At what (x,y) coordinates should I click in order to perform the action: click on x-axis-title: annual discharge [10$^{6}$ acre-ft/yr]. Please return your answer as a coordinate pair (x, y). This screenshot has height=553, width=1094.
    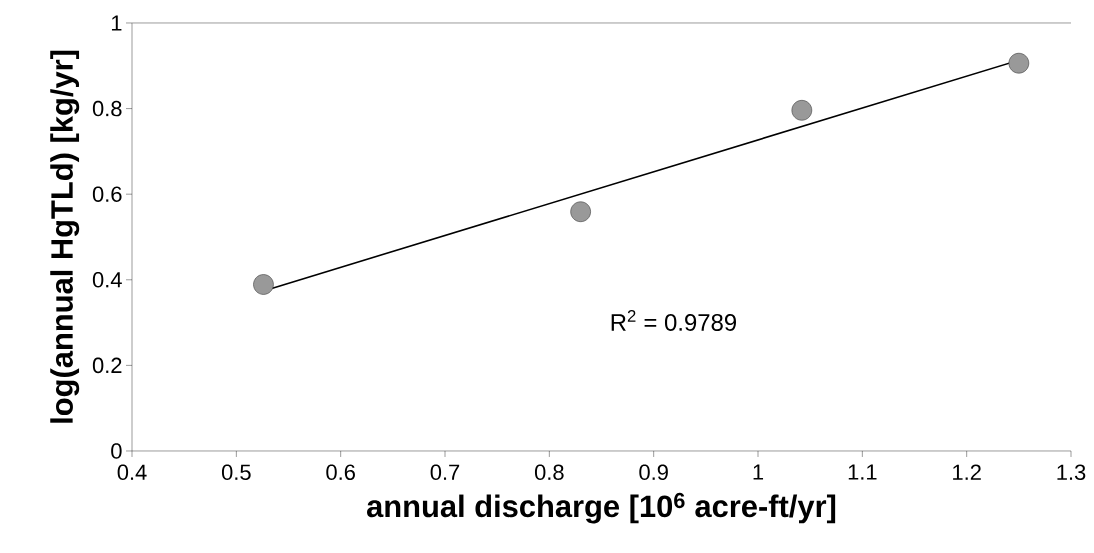
    Looking at the image, I should click on (601, 508).